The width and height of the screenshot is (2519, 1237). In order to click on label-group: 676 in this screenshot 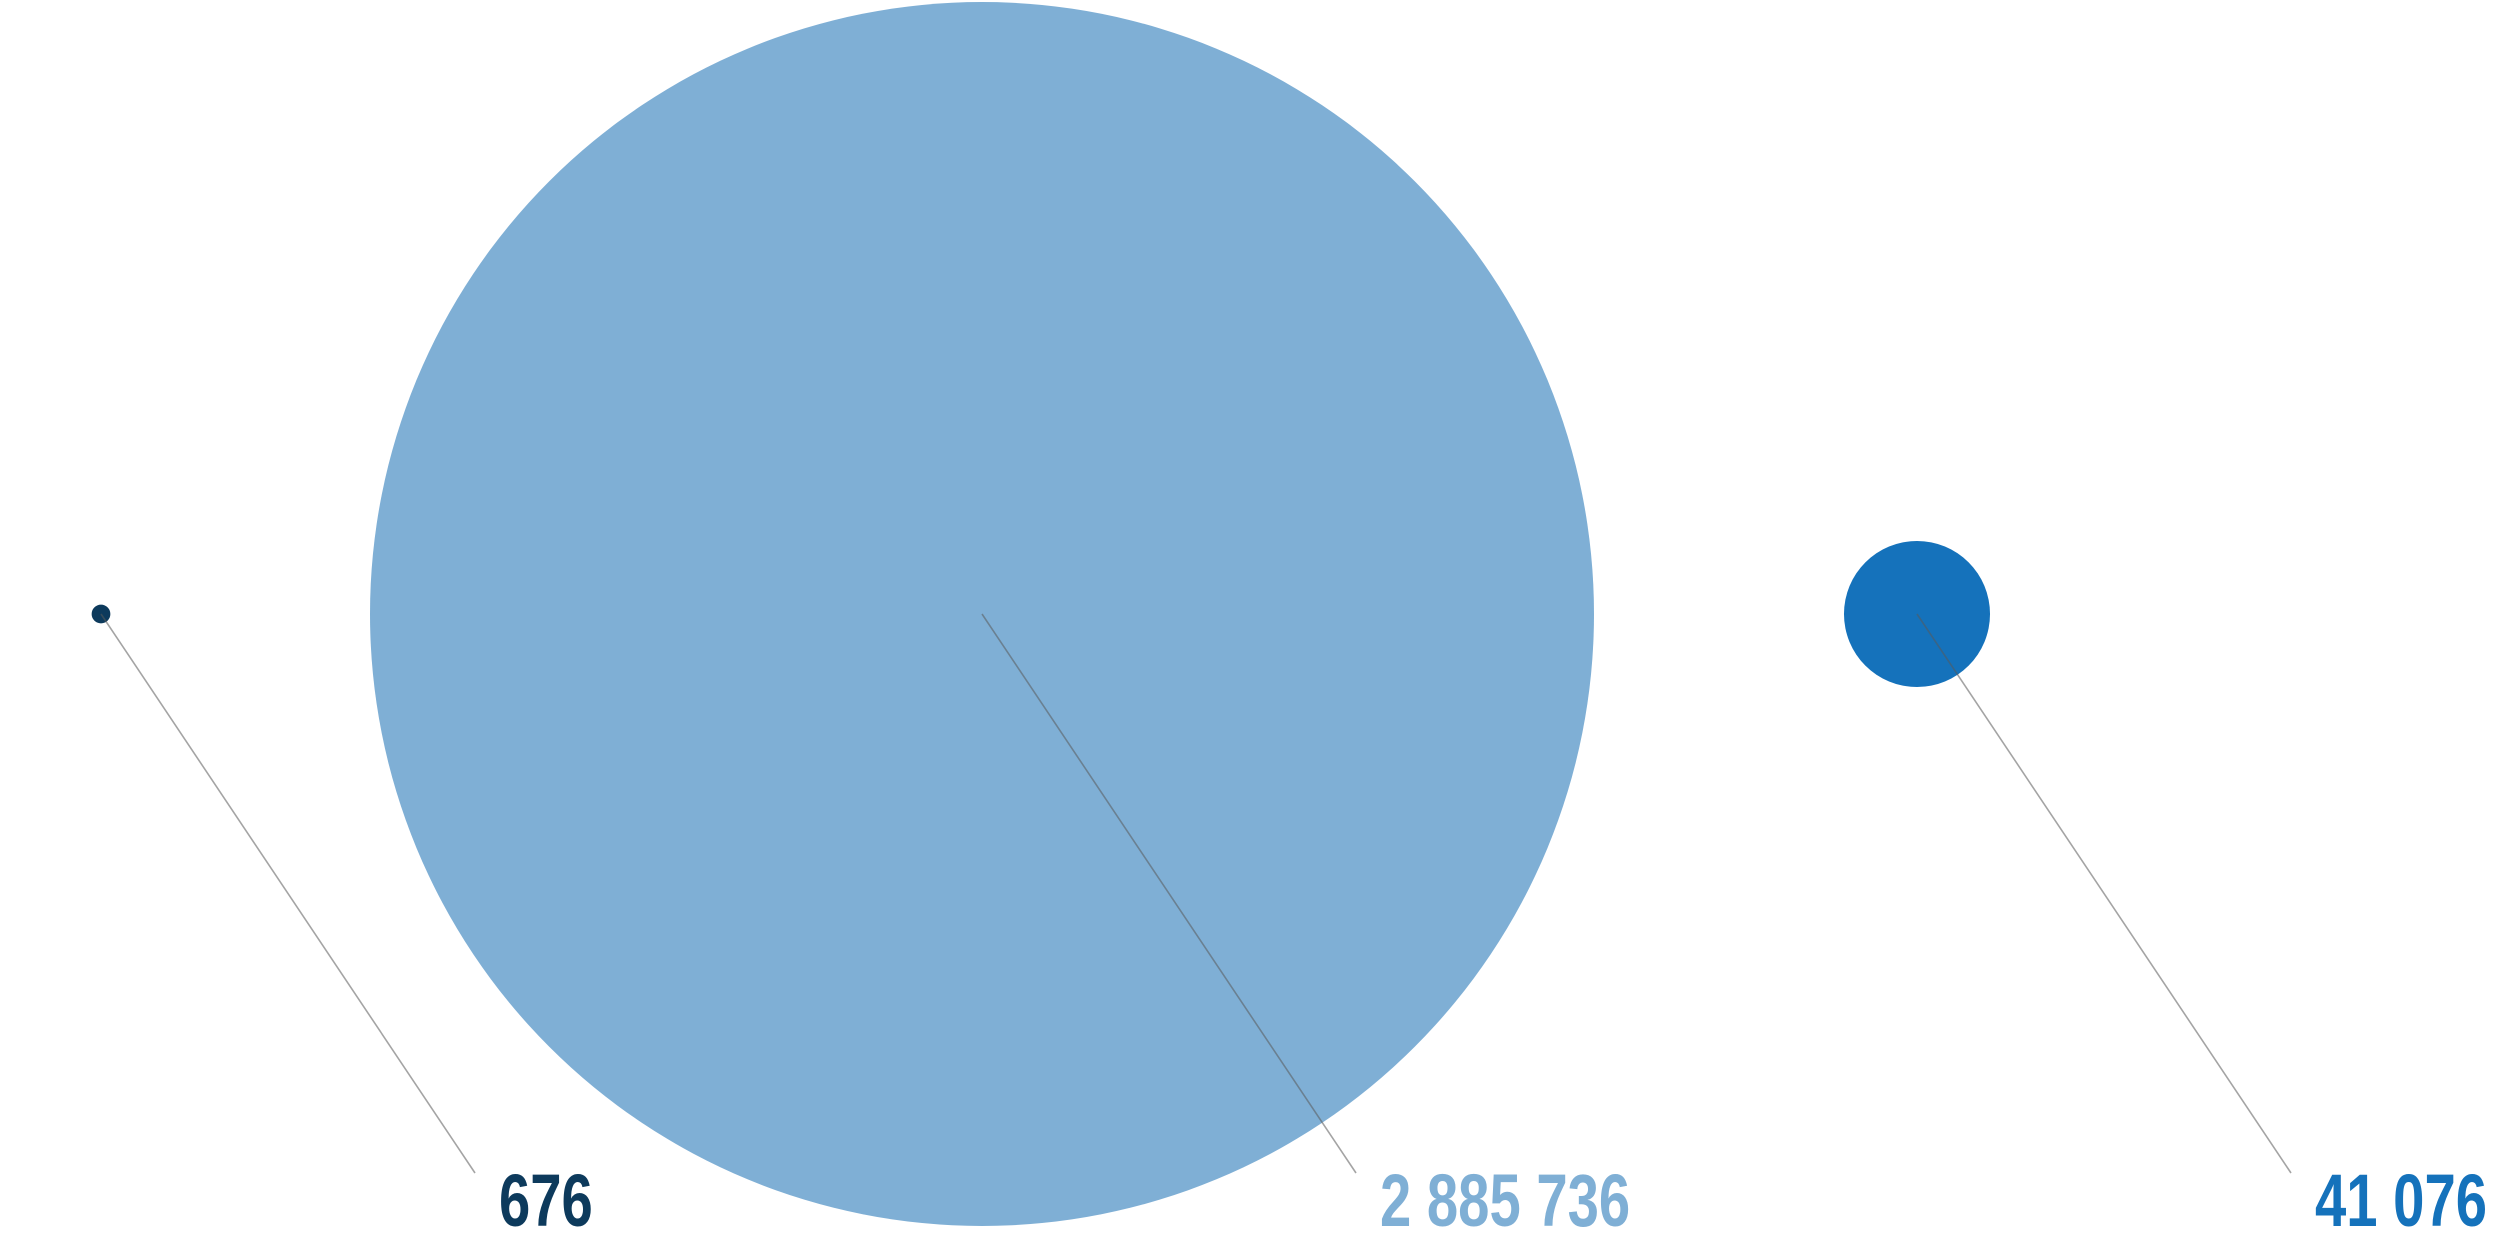, I will do `click(546, 1198)`.